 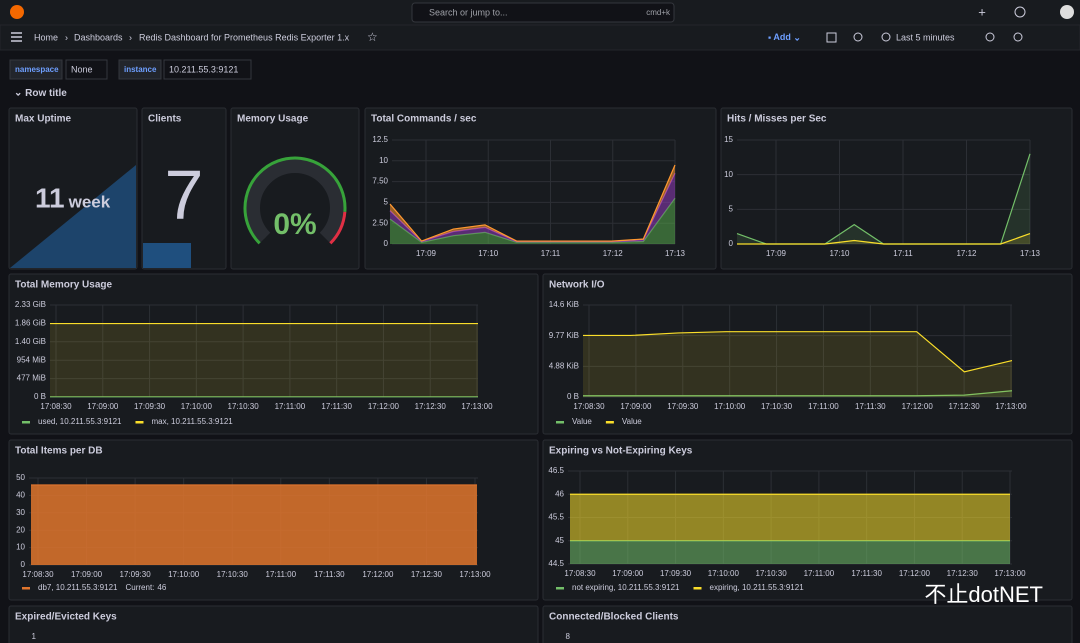 I want to click on legend-label: max, 10.211.55.3:9121, so click(x=192, y=421).